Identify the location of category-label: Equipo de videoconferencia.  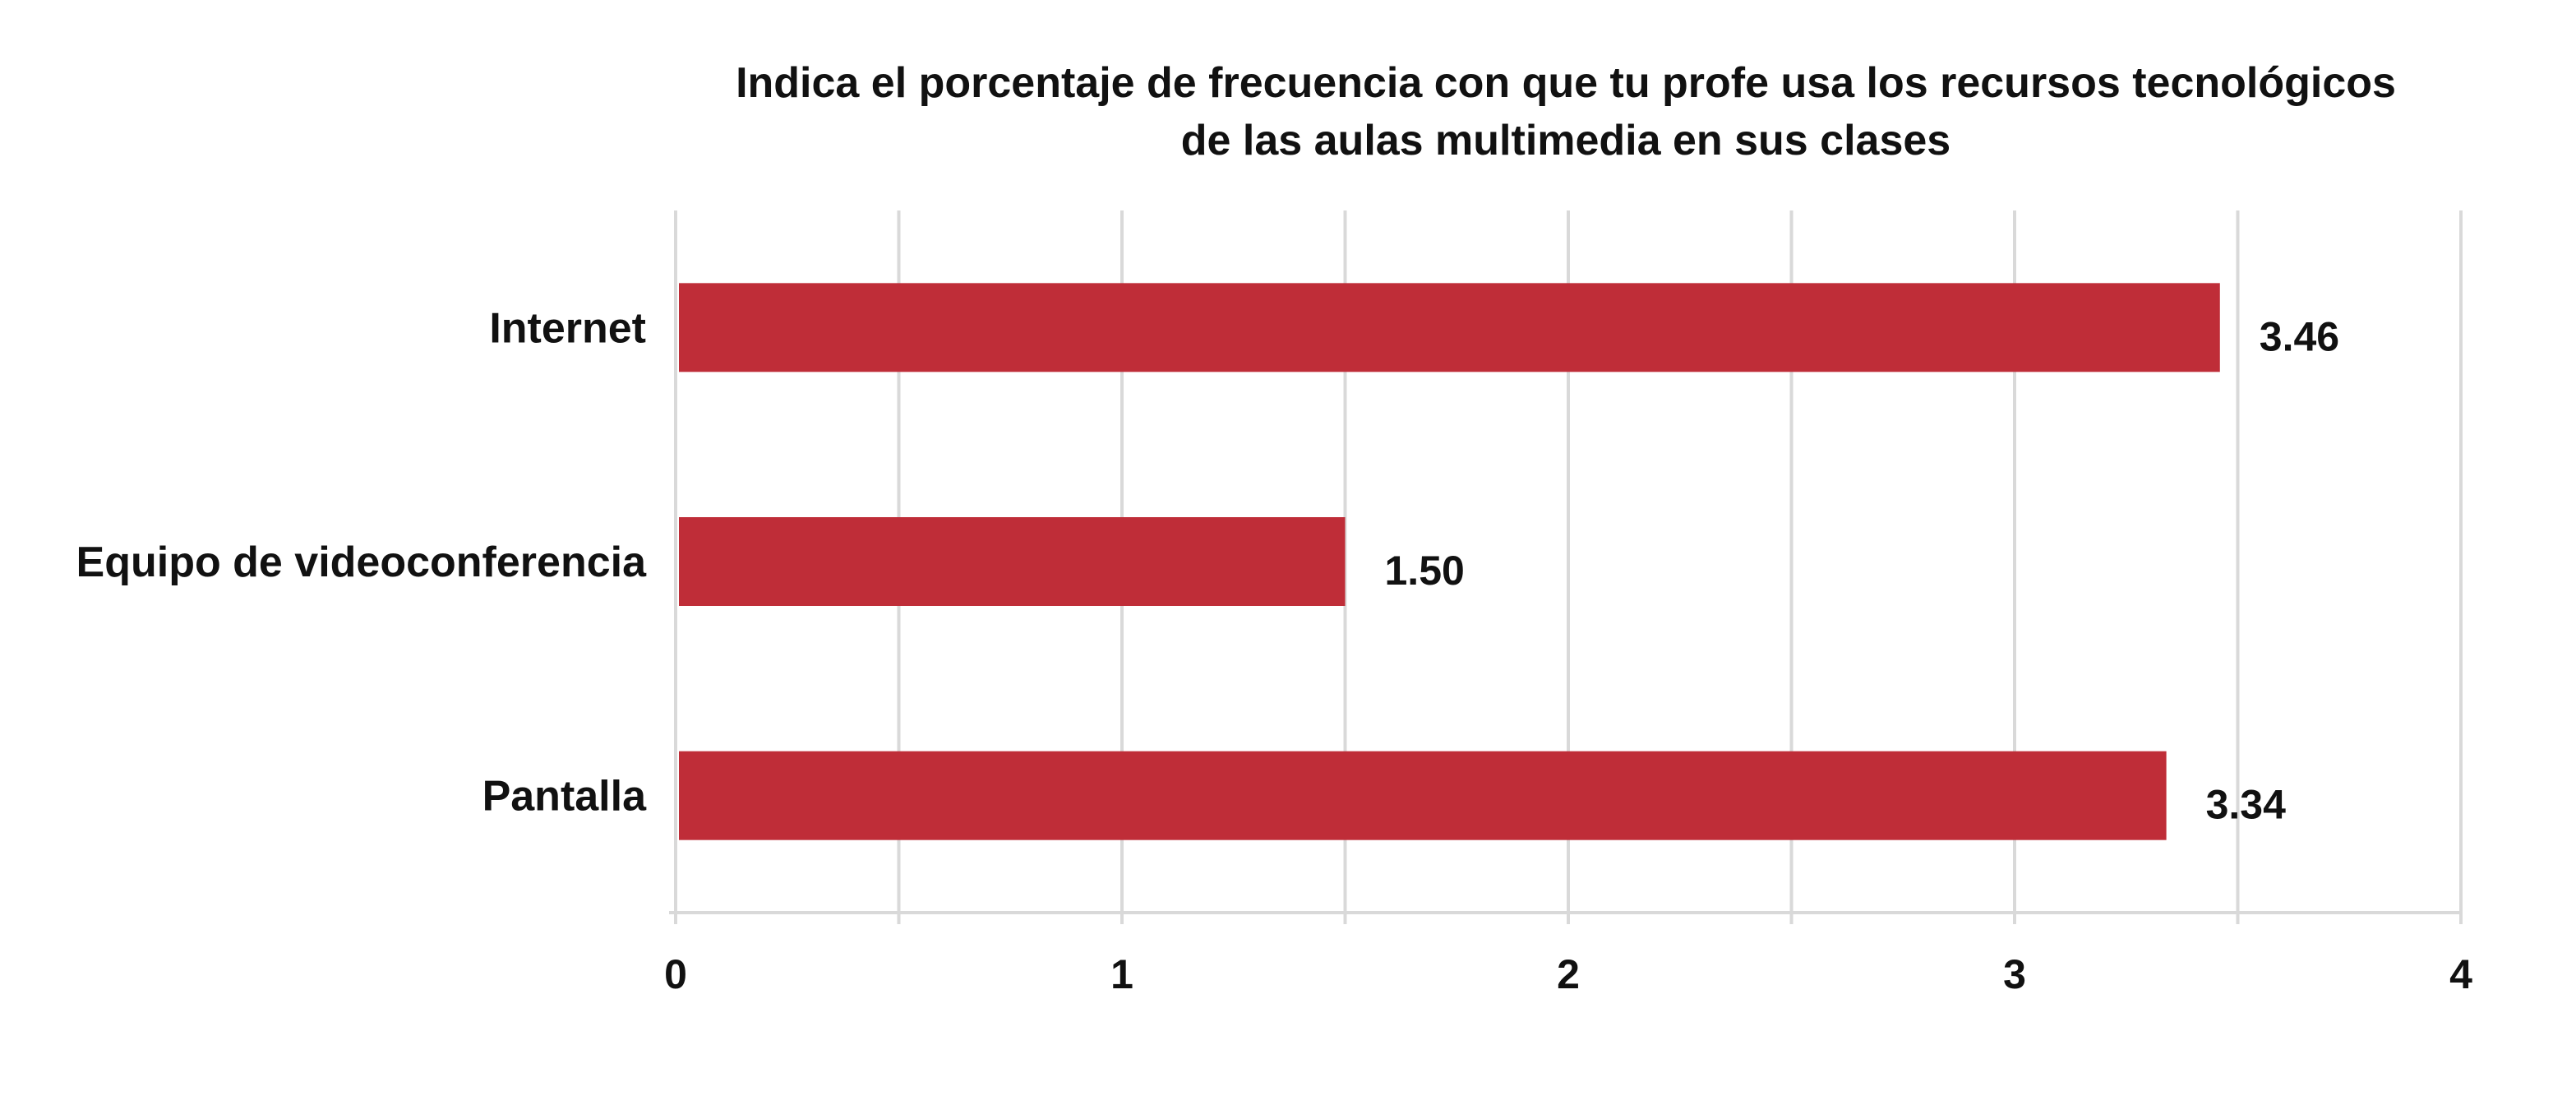
(362, 563).